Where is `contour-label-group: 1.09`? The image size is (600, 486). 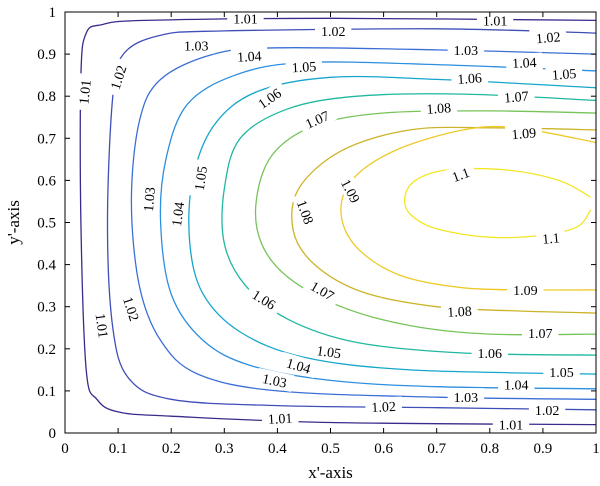
contour-label-group: 1.09 is located at coordinates (523, 132).